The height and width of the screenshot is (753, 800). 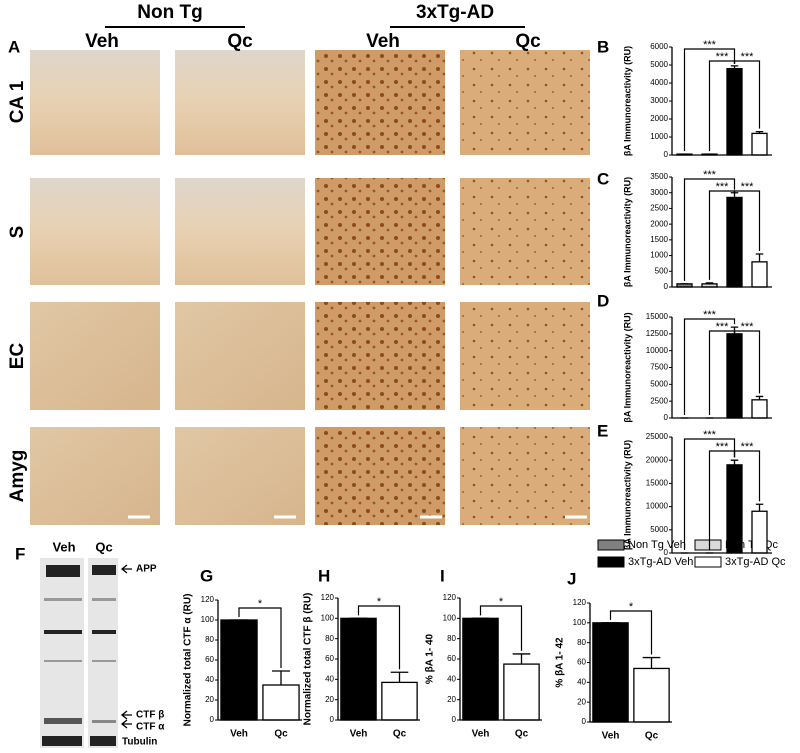 What do you see at coordinates (17, 476) in the screenshot?
I see `row-label: Amyg` at bounding box center [17, 476].